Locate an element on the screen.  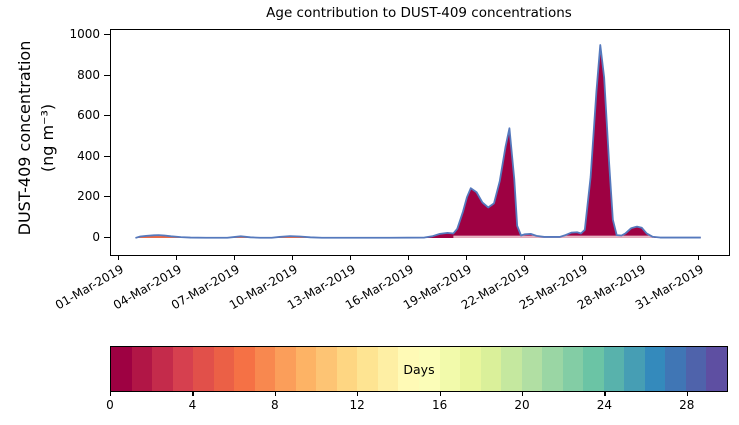
y-tick-label: 0 is located at coordinates (96, 236).